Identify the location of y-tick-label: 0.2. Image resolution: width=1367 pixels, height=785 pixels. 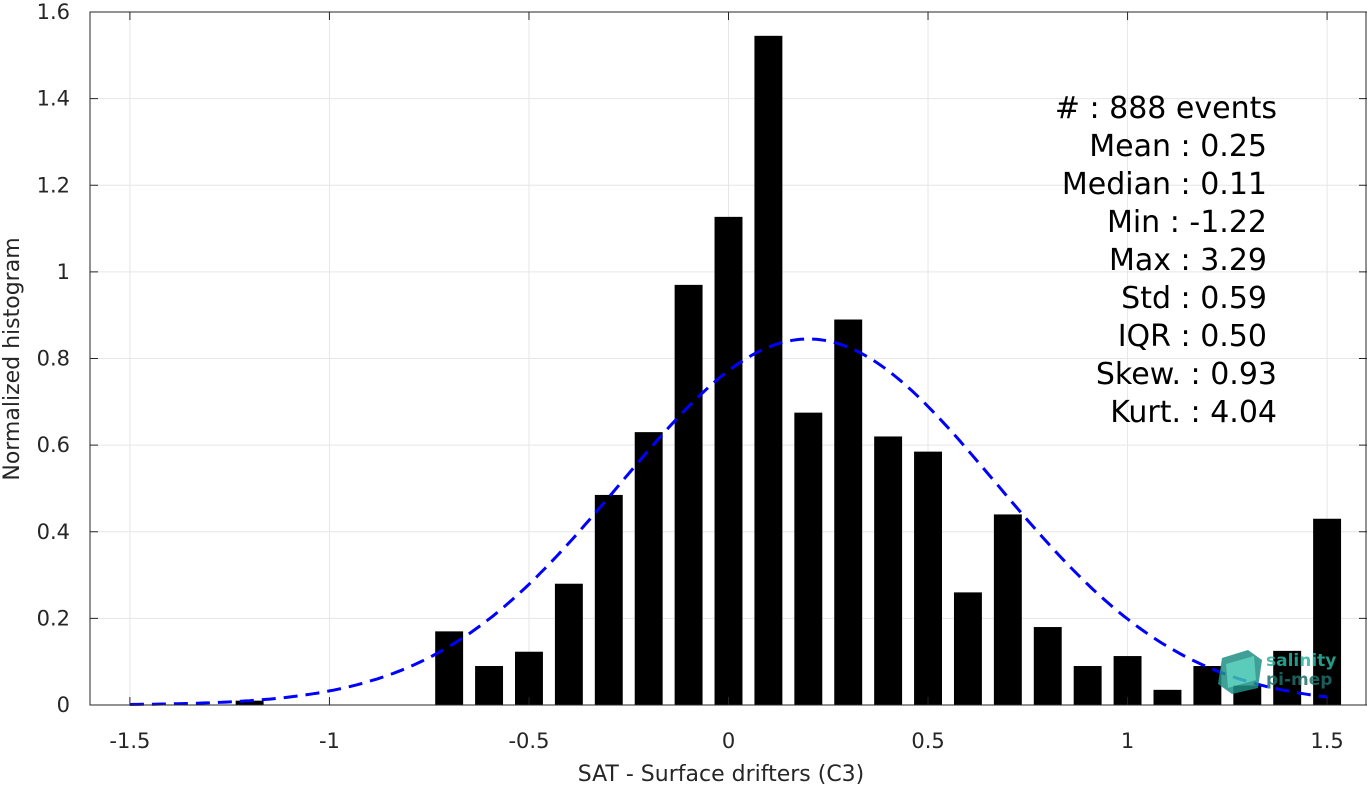
(53, 618).